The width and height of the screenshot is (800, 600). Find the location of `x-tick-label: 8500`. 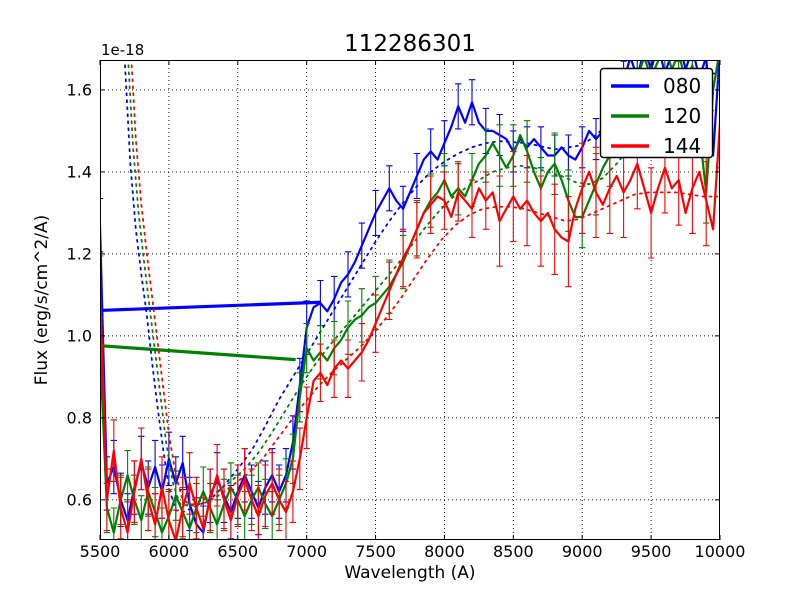

x-tick-label: 8500 is located at coordinates (513, 551).